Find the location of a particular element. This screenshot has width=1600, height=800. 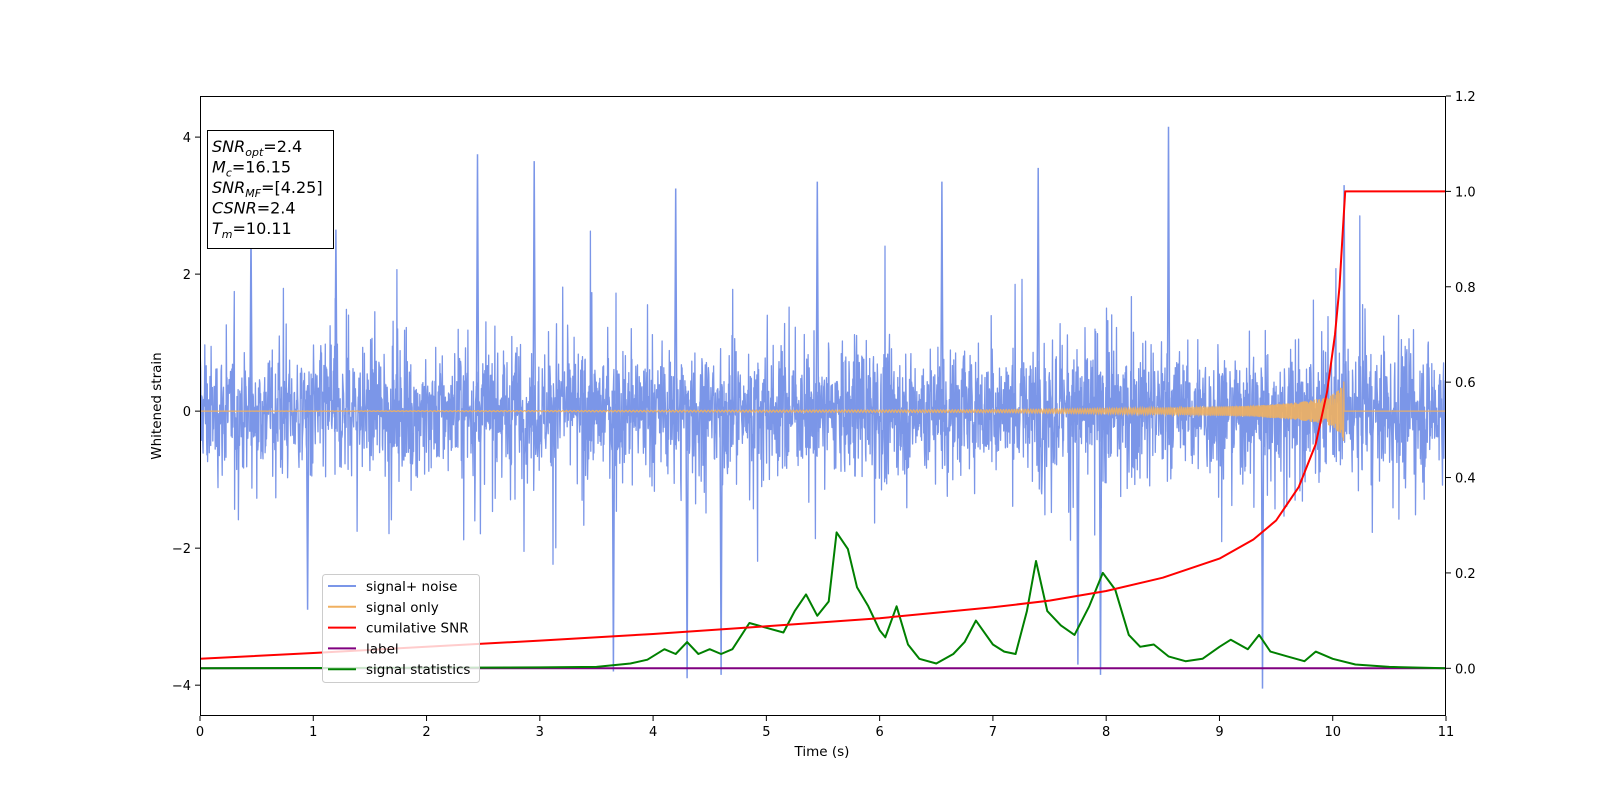

y-right-tick-label: 0.8 is located at coordinates (1465, 288).